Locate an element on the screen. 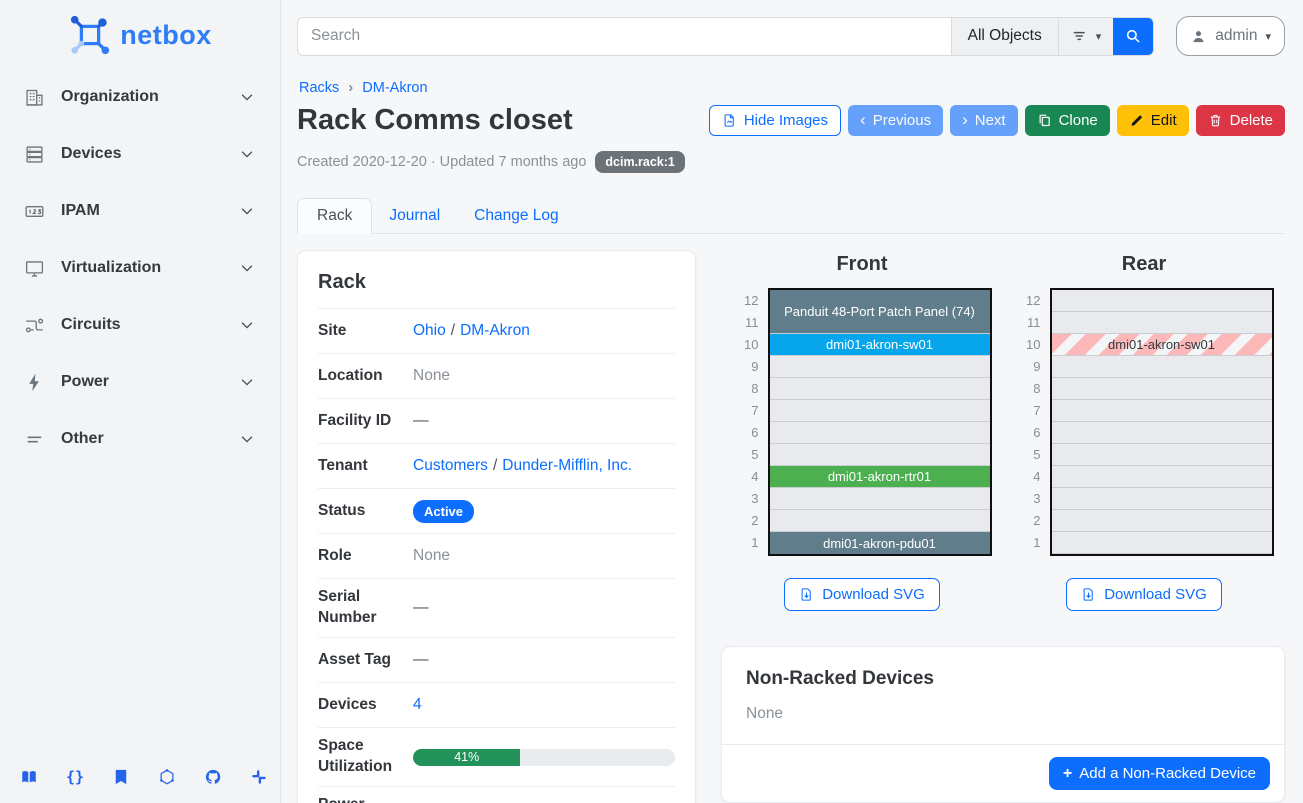 Image resolution: width=1303 pixels, height=803 pixels. search-scope-label: All Objects is located at coordinates (1004, 35).